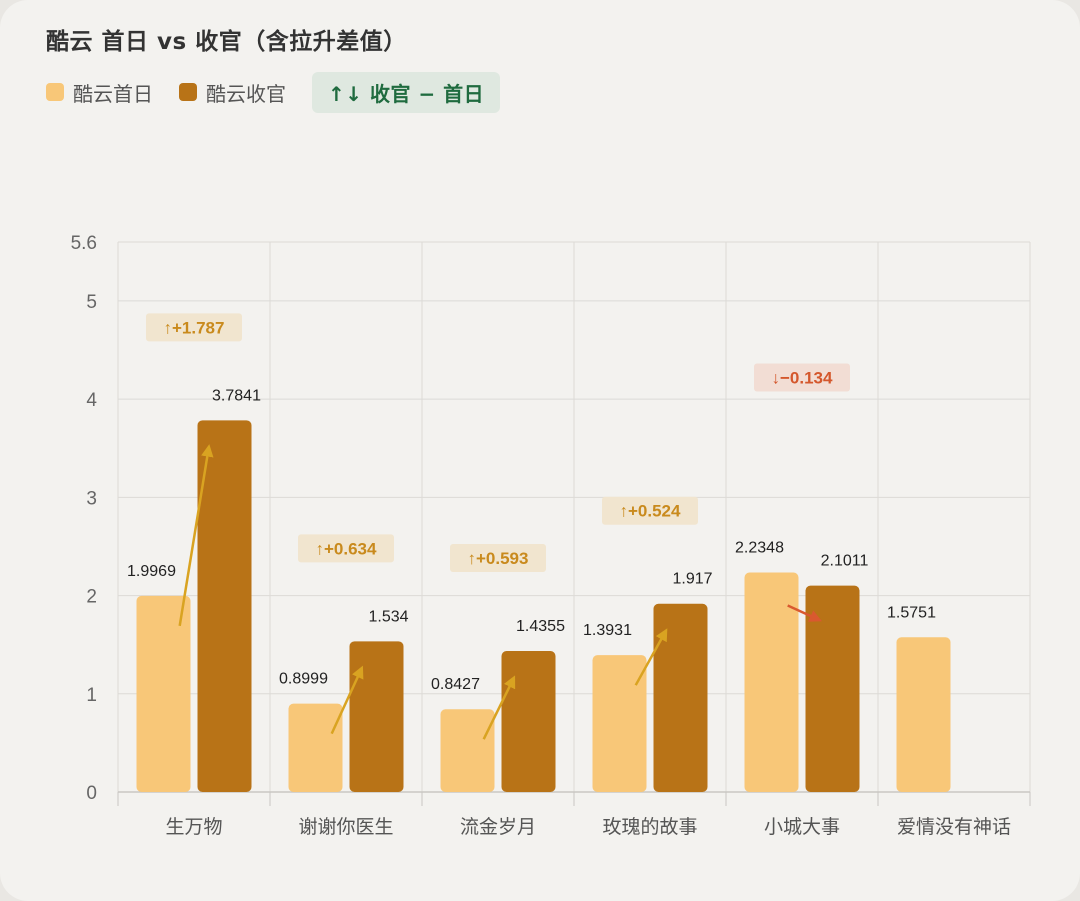  I want to click on y-tick-label: 3, so click(91, 498).